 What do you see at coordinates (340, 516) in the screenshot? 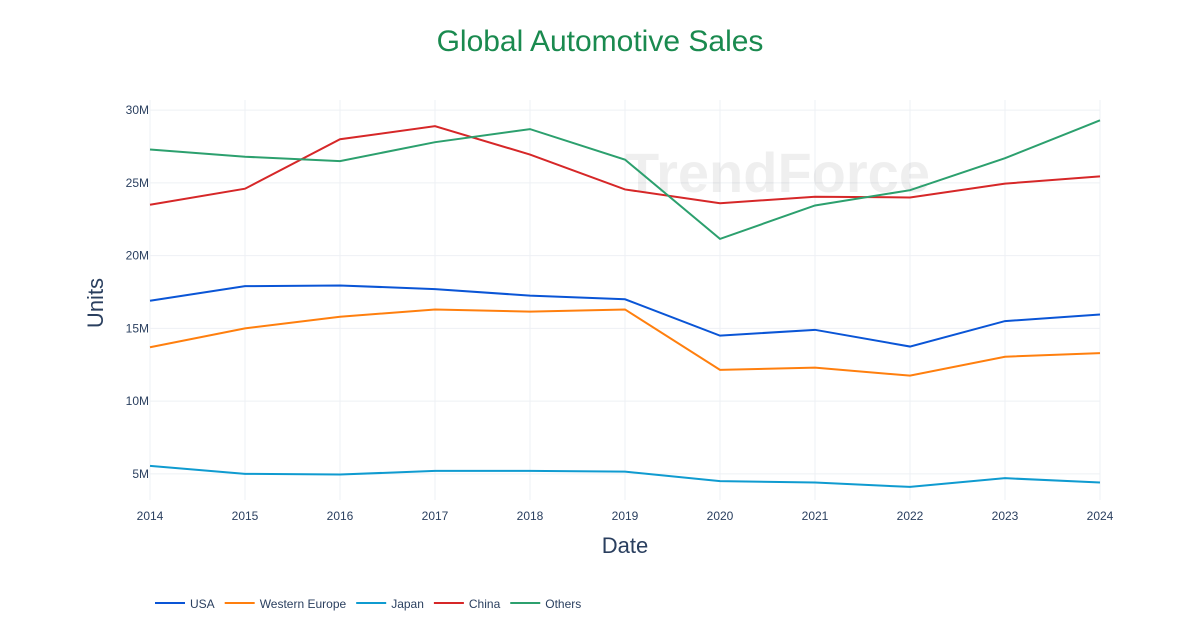
I see `x-tick-label: 2016` at bounding box center [340, 516].